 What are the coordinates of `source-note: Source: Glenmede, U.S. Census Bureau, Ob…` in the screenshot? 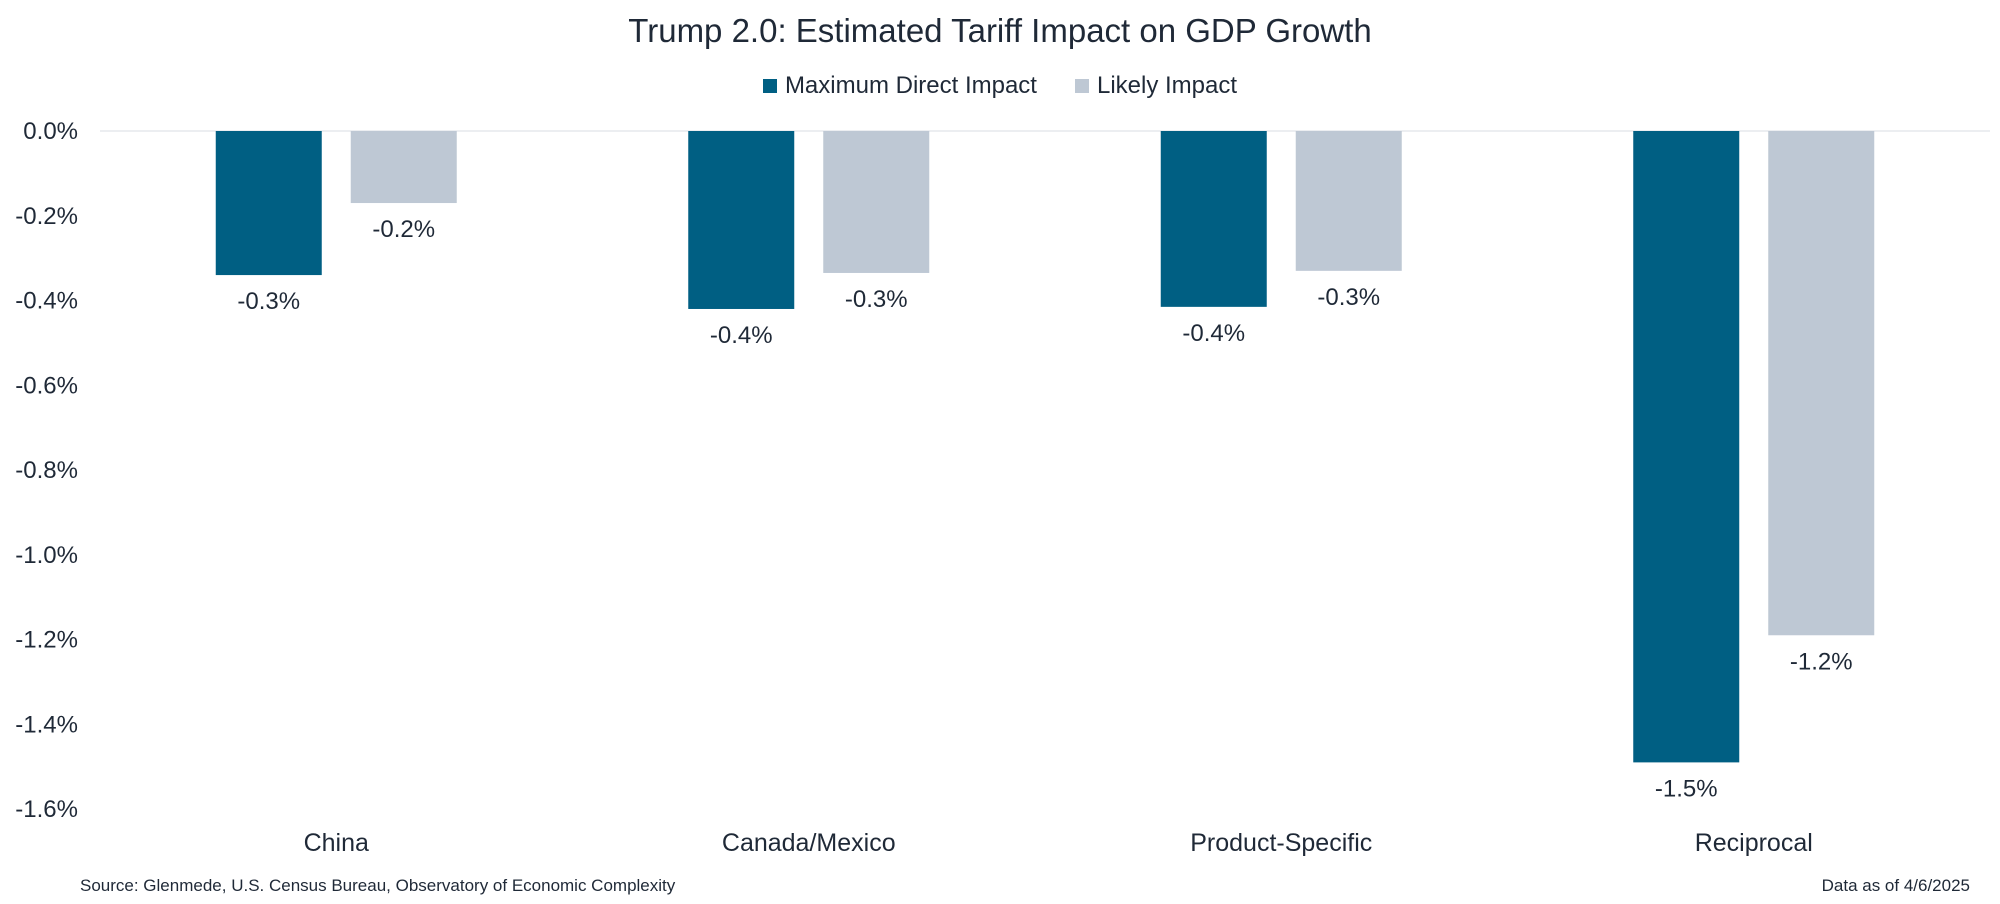 It's located at (378, 885).